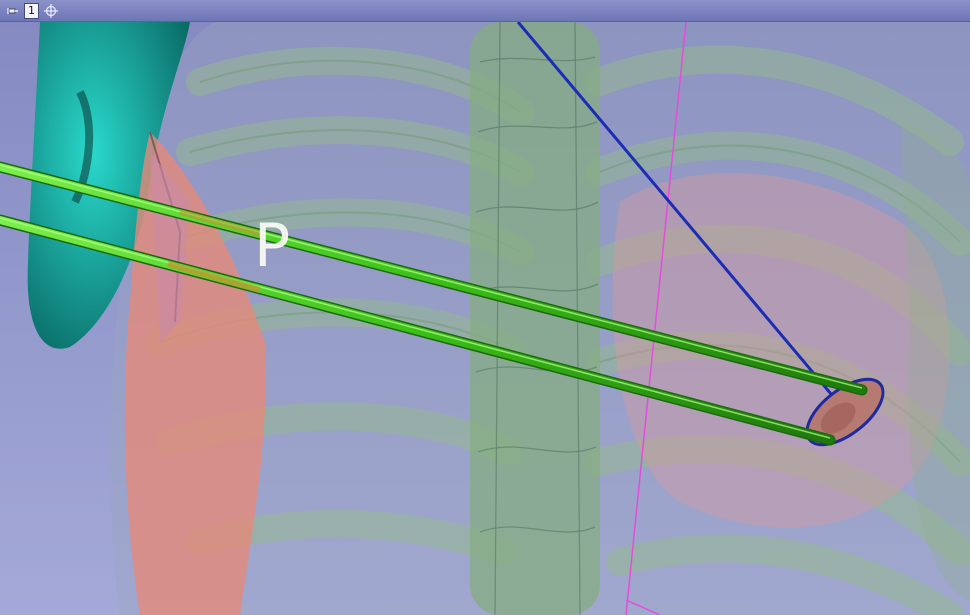  What do you see at coordinates (31, 11) in the screenshot?
I see `view-number-label: 1` at bounding box center [31, 11].